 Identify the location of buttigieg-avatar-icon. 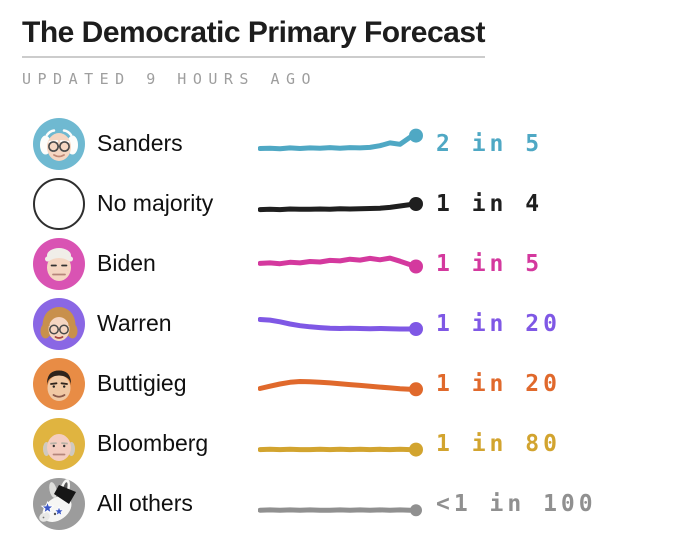
(59, 383).